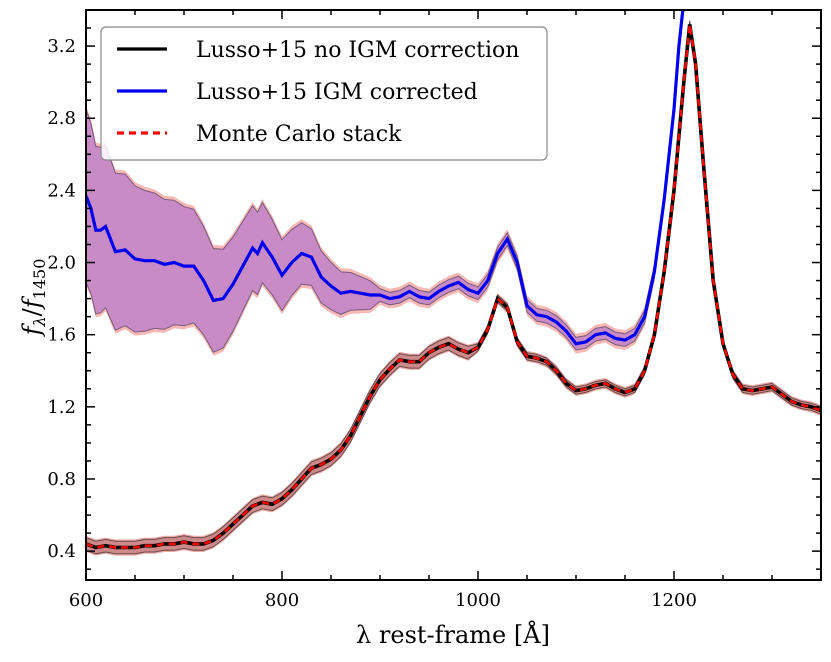  I want to click on legend-label-igm: Lusso+15 IGM corrected, so click(337, 92).